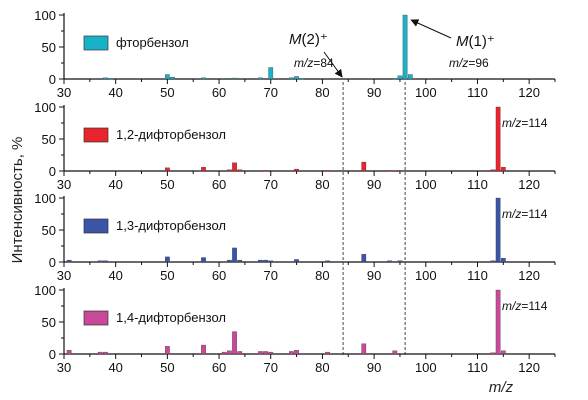  What do you see at coordinates (426, 184) in the screenshot?
I see `x-tick-label: 100` at bounding box center [426, 184].